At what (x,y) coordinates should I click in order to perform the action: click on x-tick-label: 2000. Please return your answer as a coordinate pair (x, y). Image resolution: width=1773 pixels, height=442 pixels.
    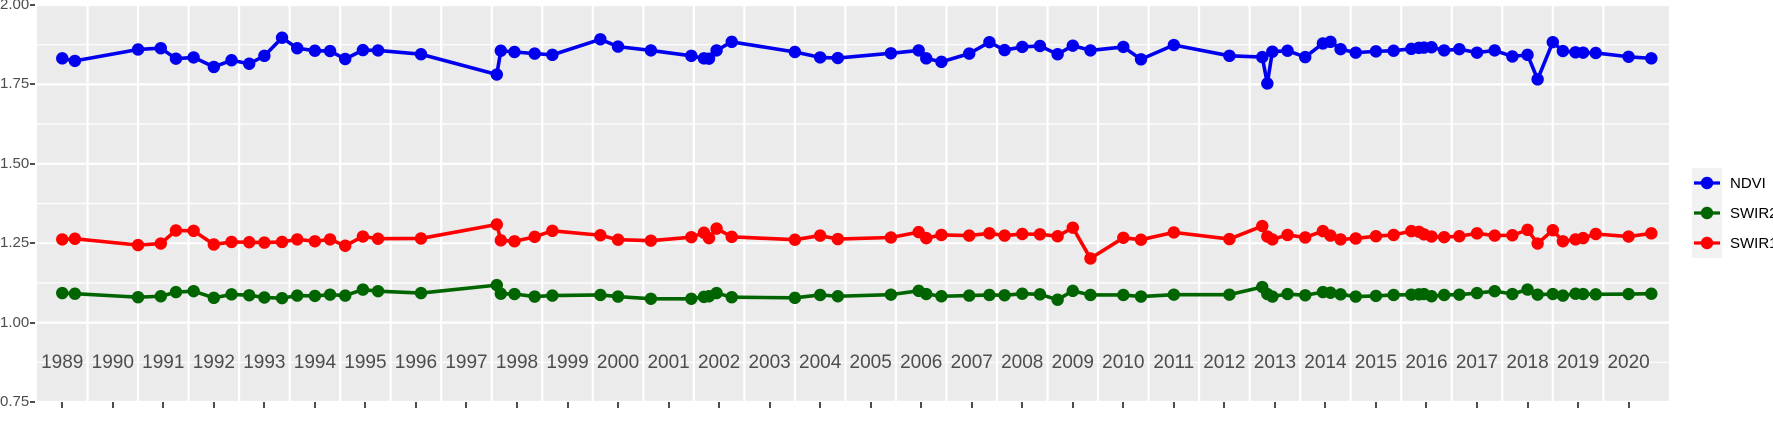
    Looking at the image, I should click on (618, 362).